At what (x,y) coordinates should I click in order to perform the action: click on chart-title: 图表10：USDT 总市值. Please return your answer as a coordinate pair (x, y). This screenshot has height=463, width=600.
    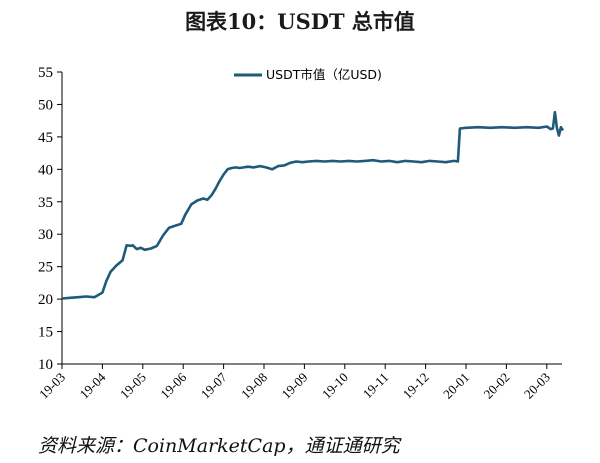
    Looking at the image, I should click on (300, 21).